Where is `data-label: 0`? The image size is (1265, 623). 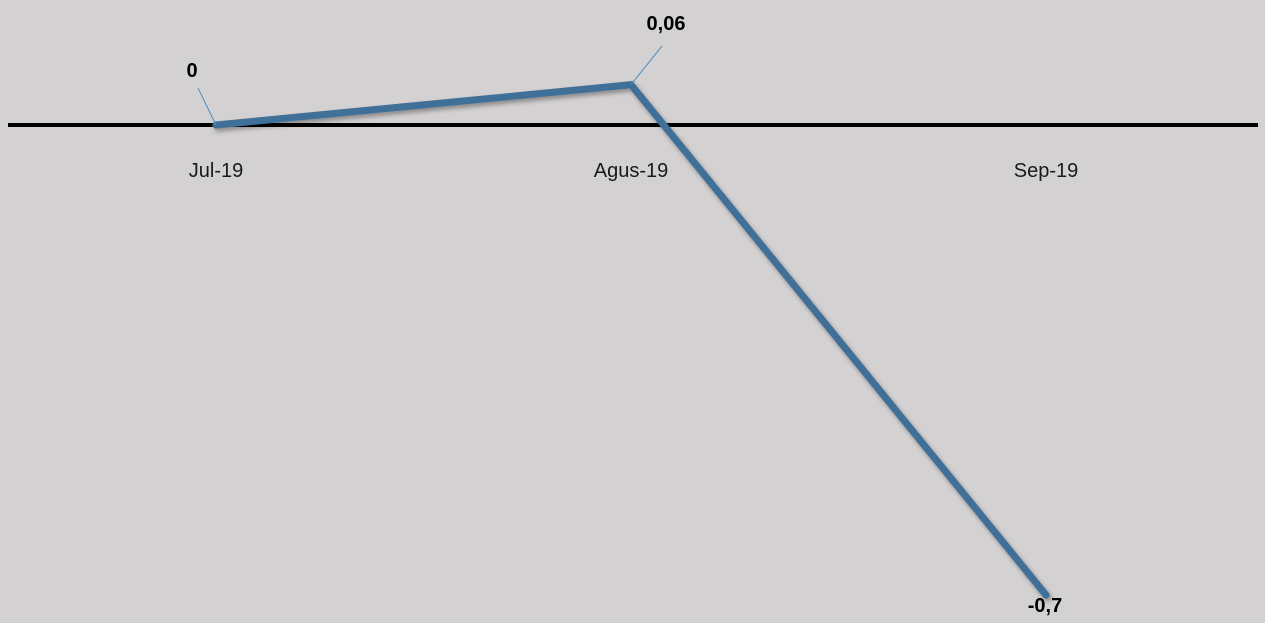 data-label: 0 is located at coordinates (191, 71).